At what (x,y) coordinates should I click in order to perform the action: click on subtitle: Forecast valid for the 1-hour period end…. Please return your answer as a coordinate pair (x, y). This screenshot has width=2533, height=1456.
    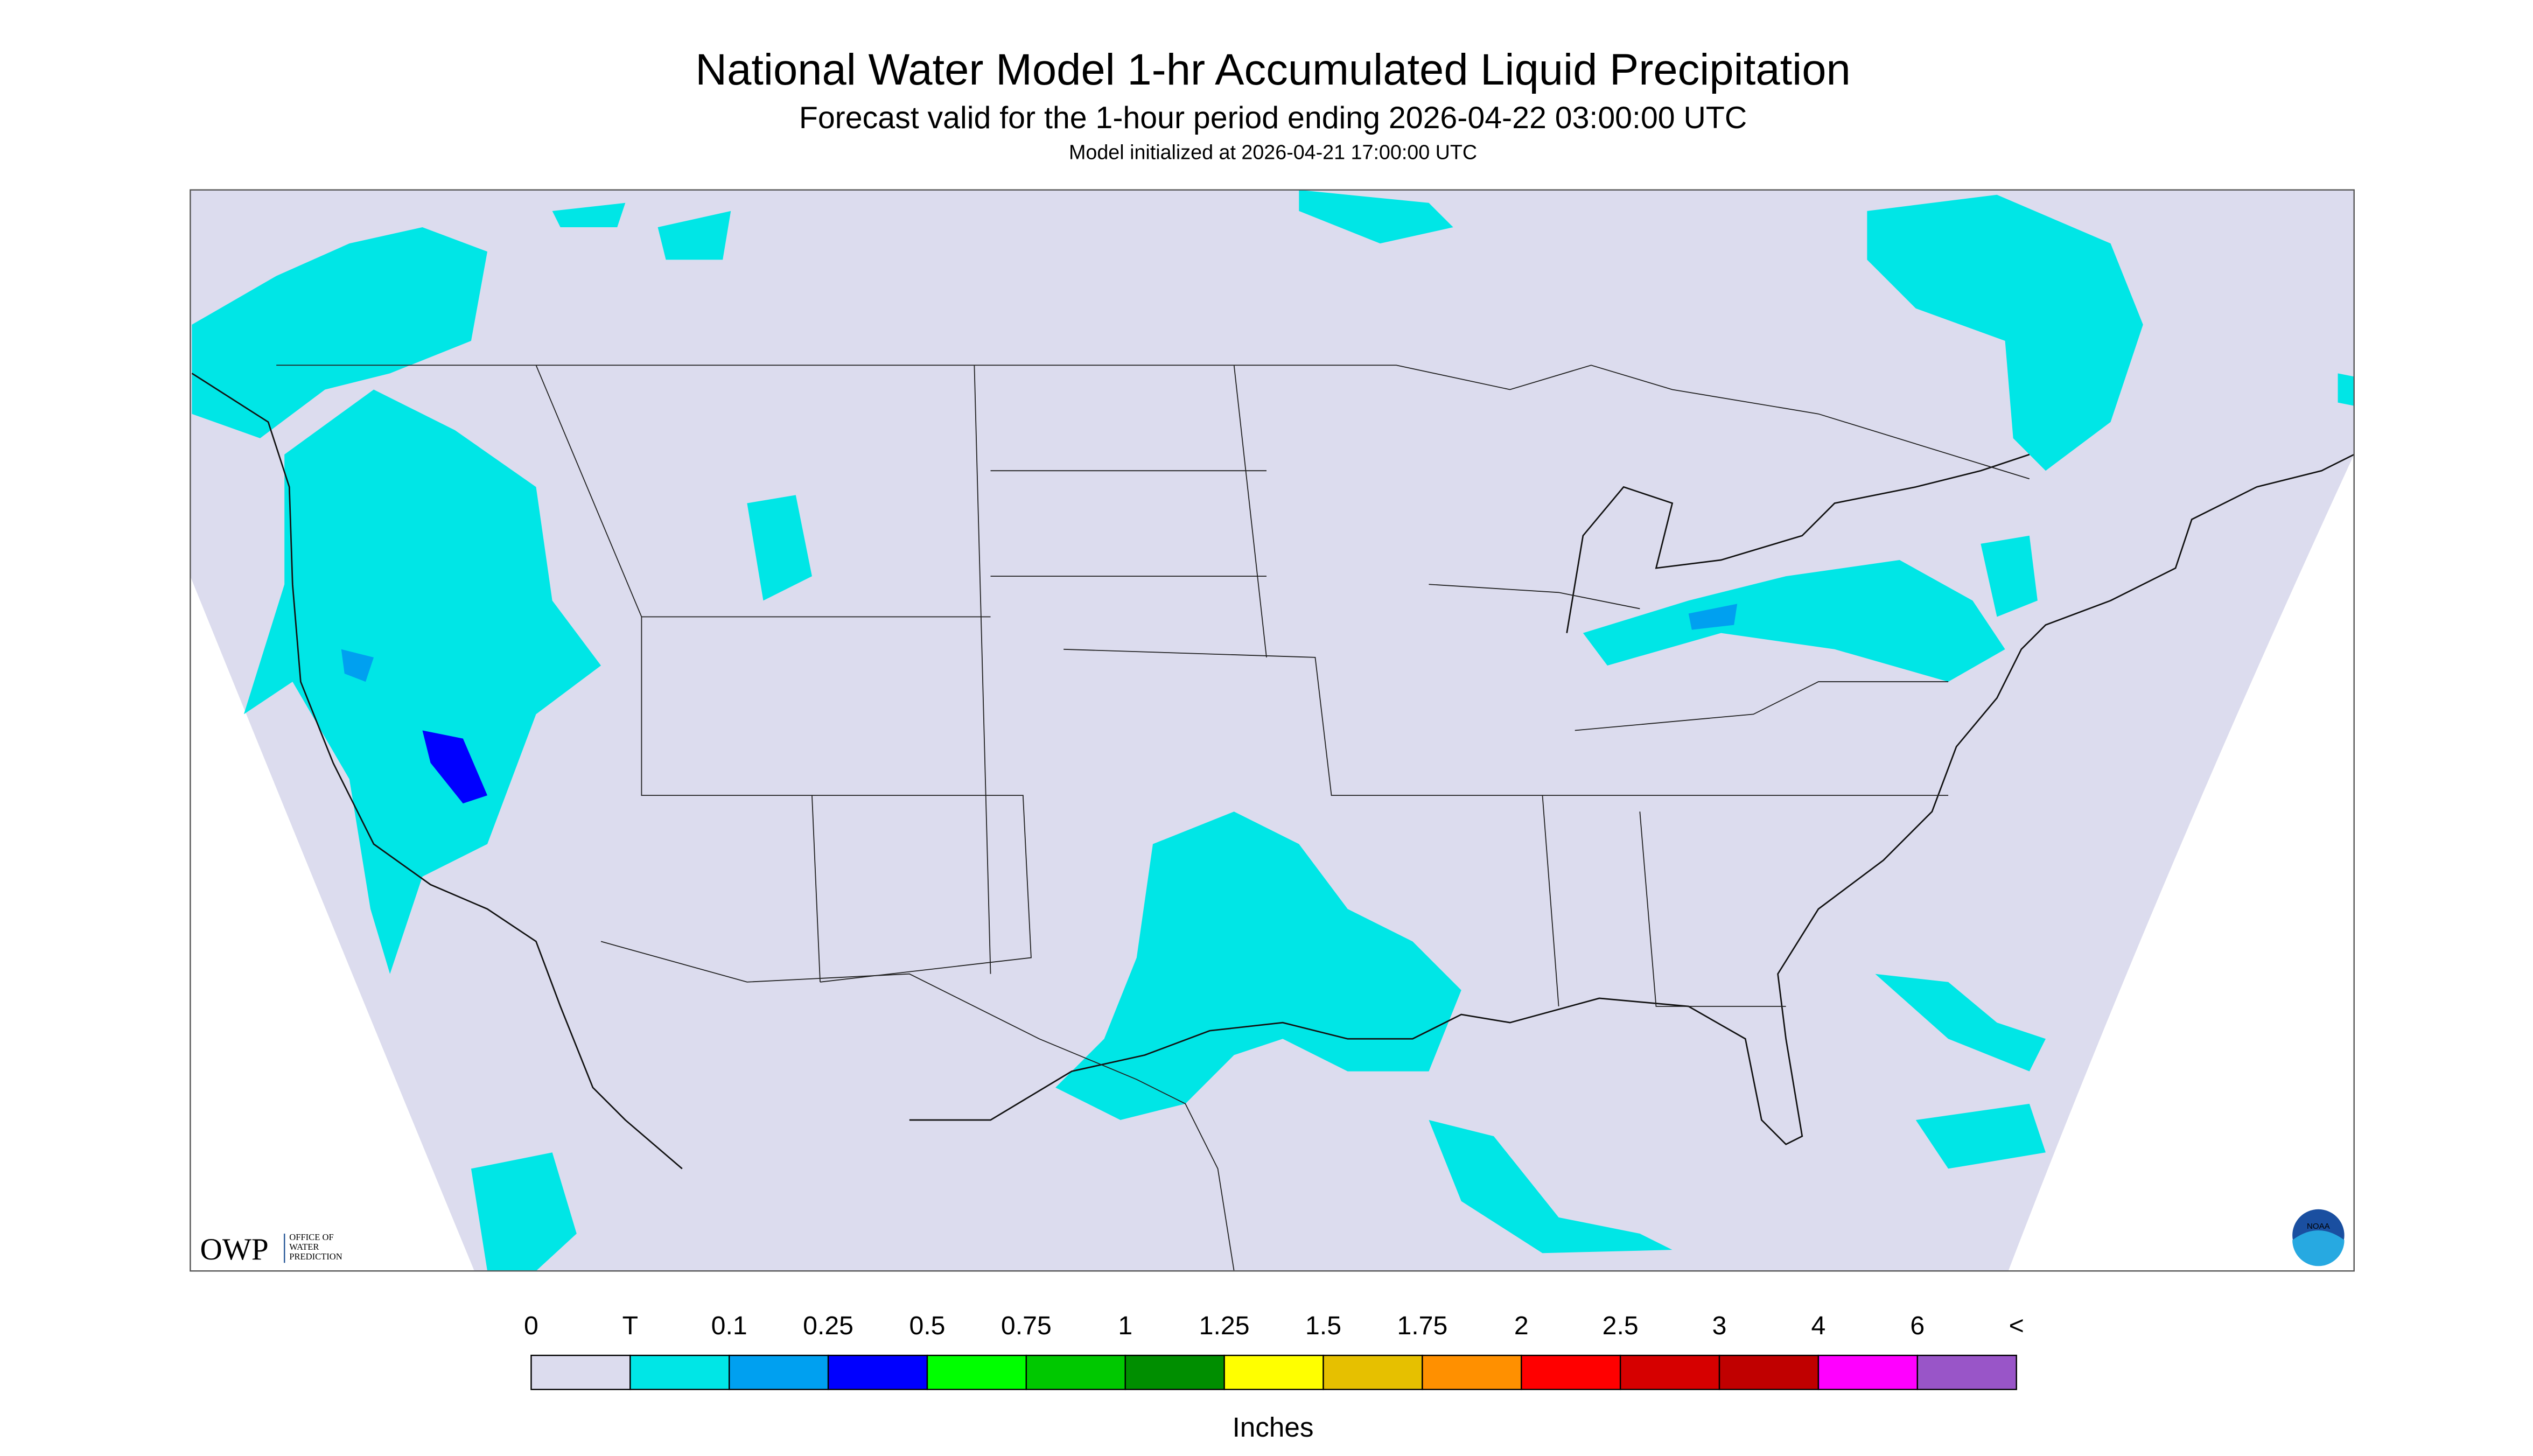
    Looking at the image, I should click on (1273, 118).